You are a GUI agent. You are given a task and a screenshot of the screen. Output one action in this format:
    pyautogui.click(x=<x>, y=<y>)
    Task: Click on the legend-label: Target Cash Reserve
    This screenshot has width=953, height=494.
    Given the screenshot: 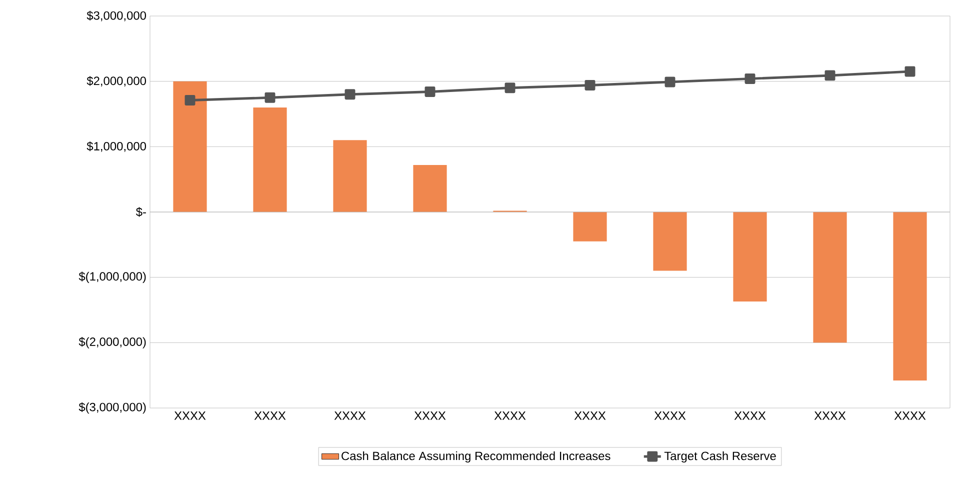 What is the action you would take?
    pyautogui.click(x=720, y=457)
    